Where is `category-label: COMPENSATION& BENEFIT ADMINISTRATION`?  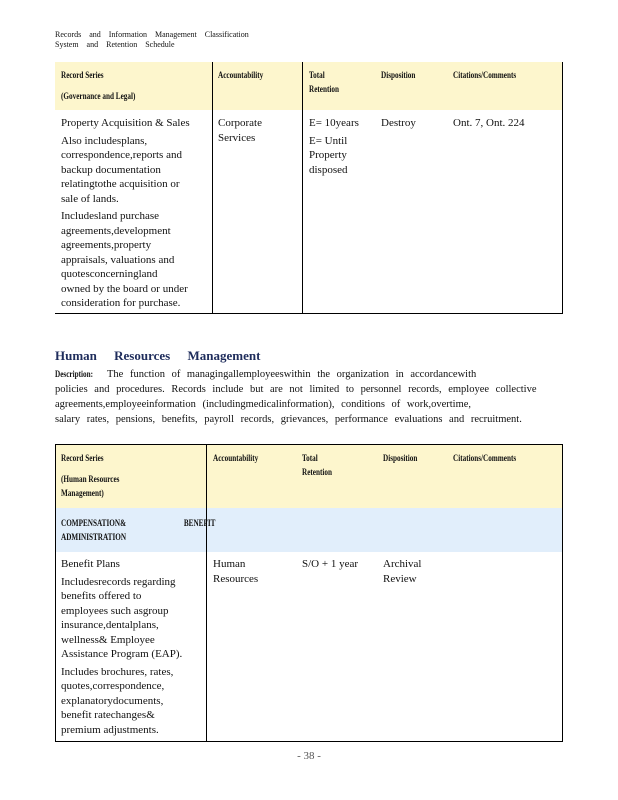
category-label: COMPENSATION& BENEFIT ADMINISTRATION is located at coordinates (138, 530).